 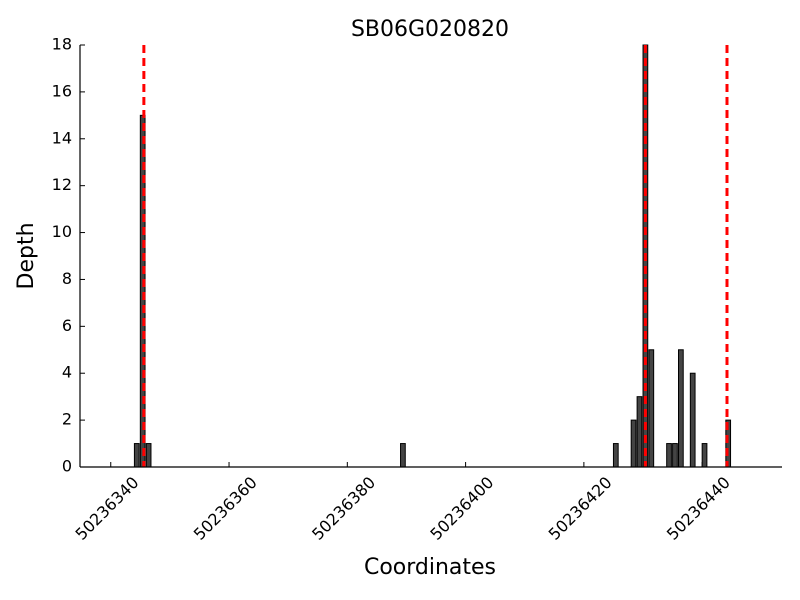 I want to click on y-tick-label: 4, so click(x=67, y=372).